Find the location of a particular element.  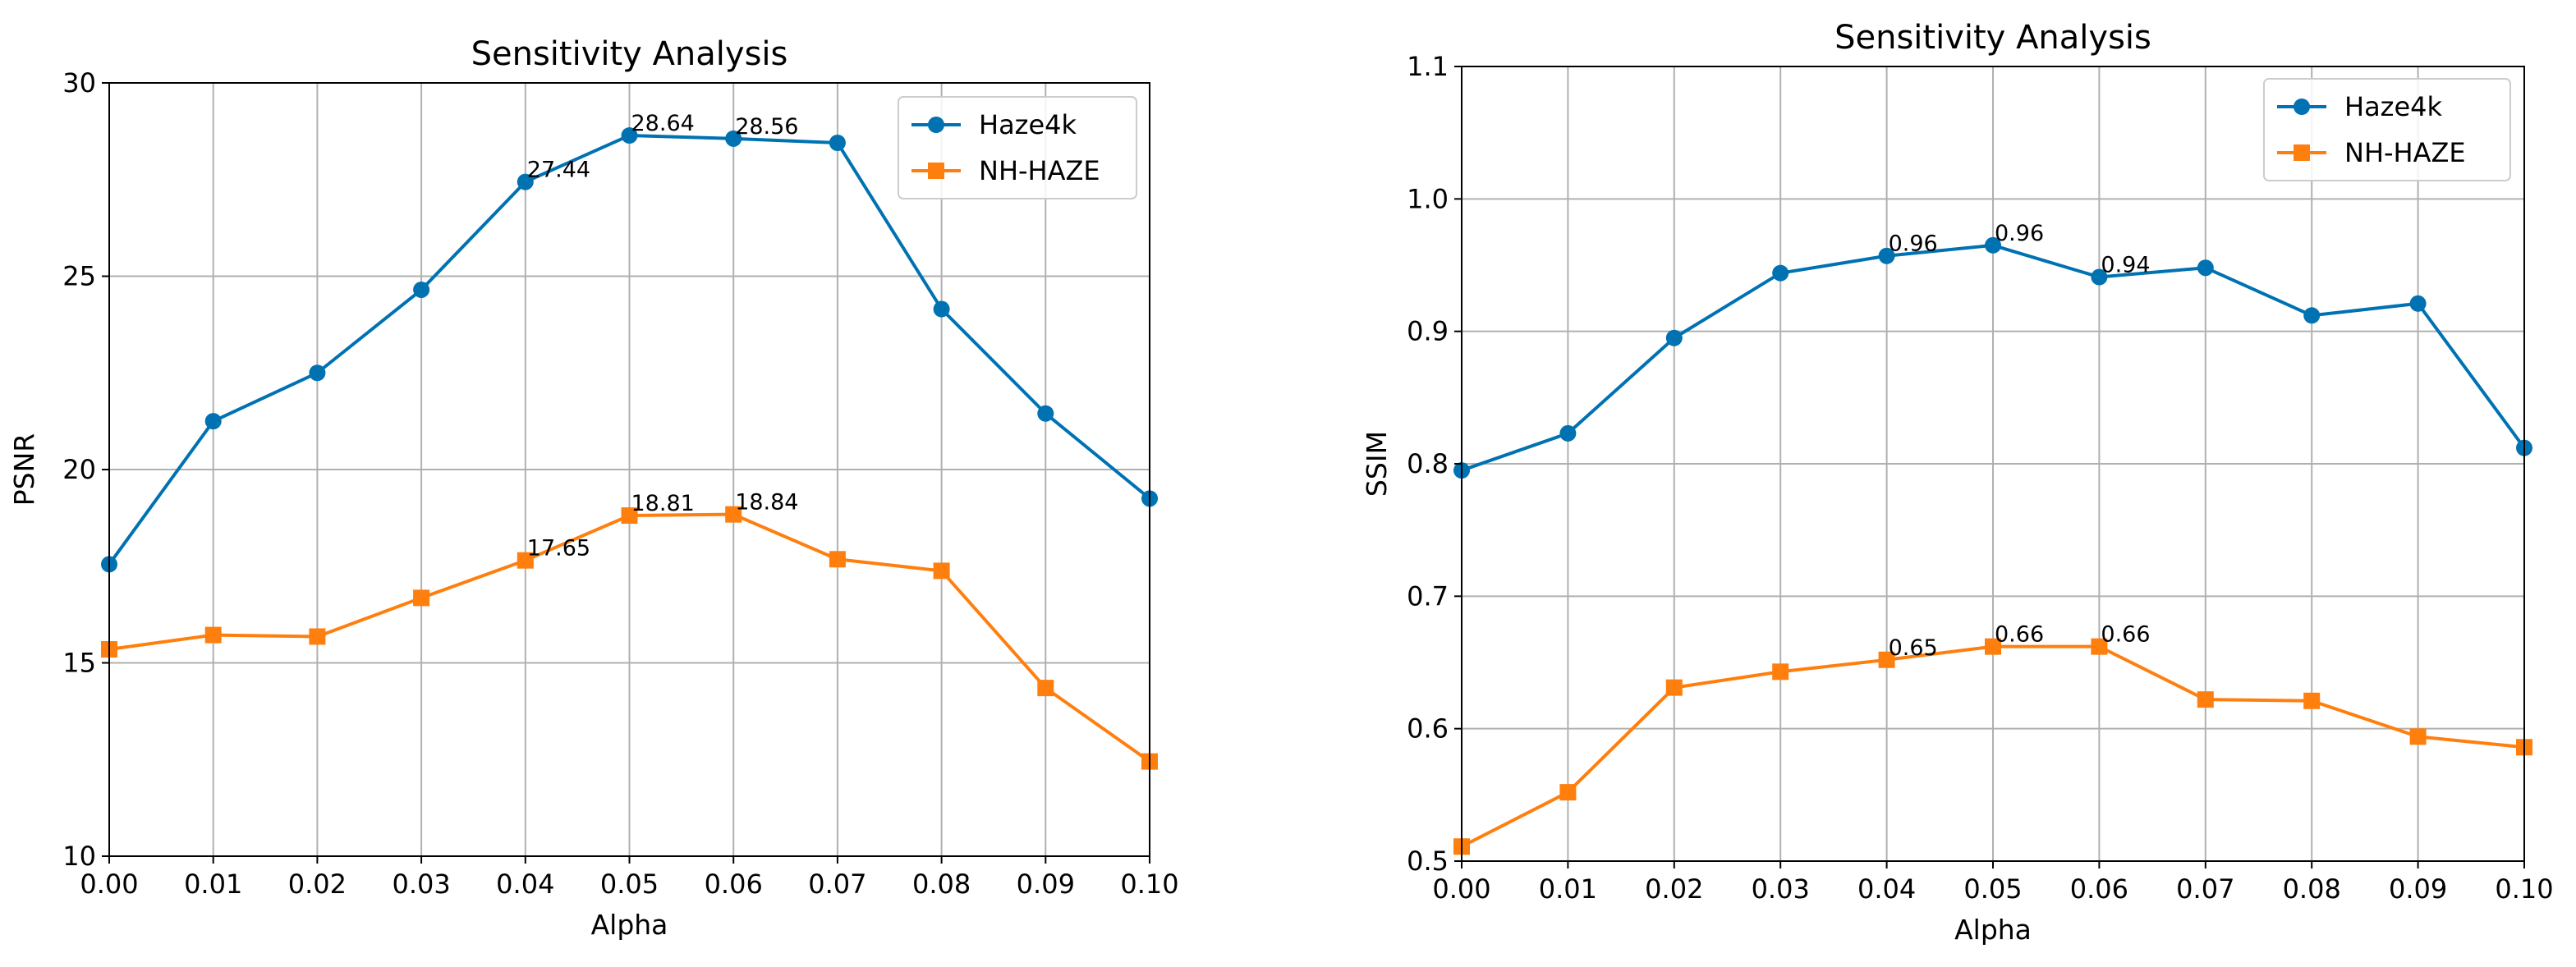

series-haze4k: 0.96 0.96 0.94 is located at coordinates (1992, 350).